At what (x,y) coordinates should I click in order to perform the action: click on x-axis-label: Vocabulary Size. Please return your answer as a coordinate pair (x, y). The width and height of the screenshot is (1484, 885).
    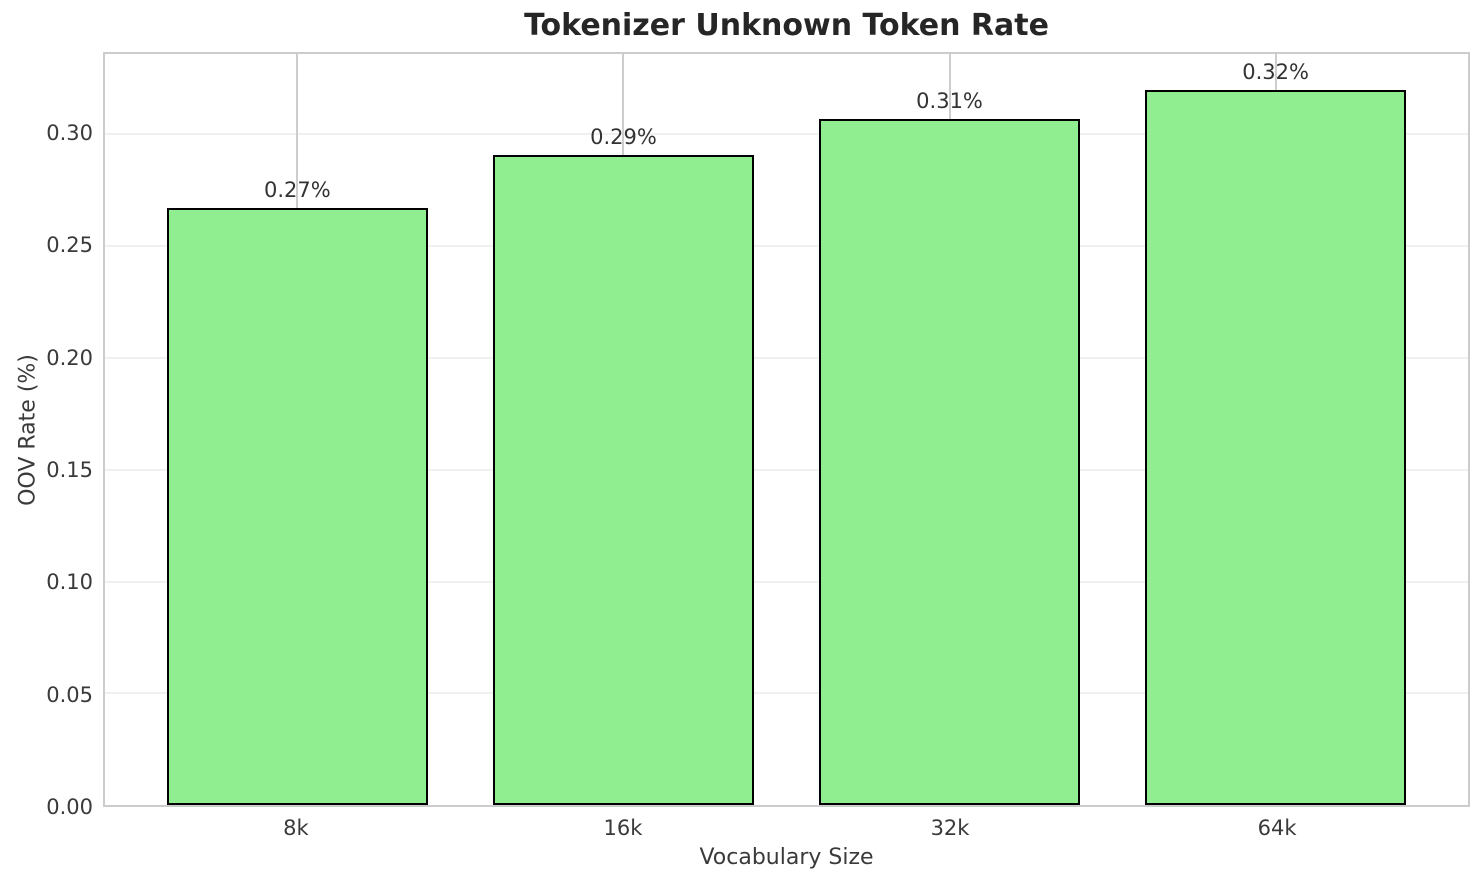
    Looking at the image, I should click on (786, 857).